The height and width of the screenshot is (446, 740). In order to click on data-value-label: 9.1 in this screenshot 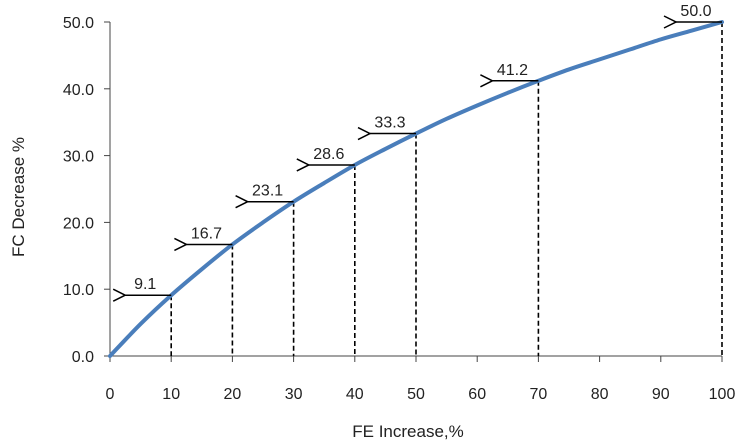, I will do `click(145, 284)`.